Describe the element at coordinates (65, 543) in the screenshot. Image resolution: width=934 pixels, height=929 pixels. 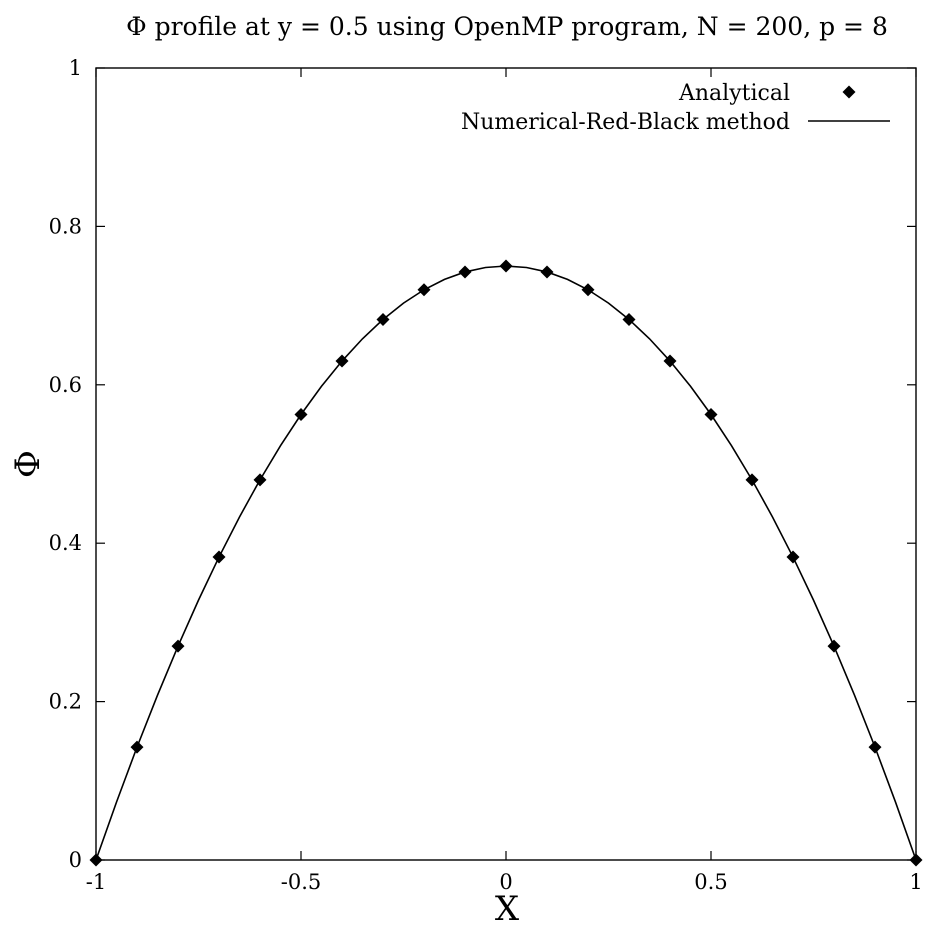
I see `y-tick-label: 0.4` at that location.